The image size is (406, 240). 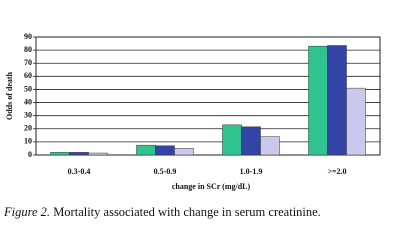 What do you see at coordinates (79, 171) in the screenshot?
I see `x-tick-label: 0.3-0.4` at bounding box center [79, 171].